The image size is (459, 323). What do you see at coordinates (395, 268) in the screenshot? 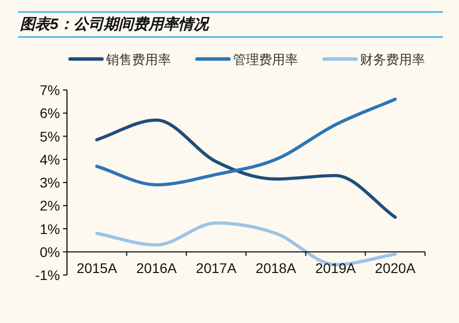
I see `x-tick-label: 2020A` at bounding box center [395, 268].